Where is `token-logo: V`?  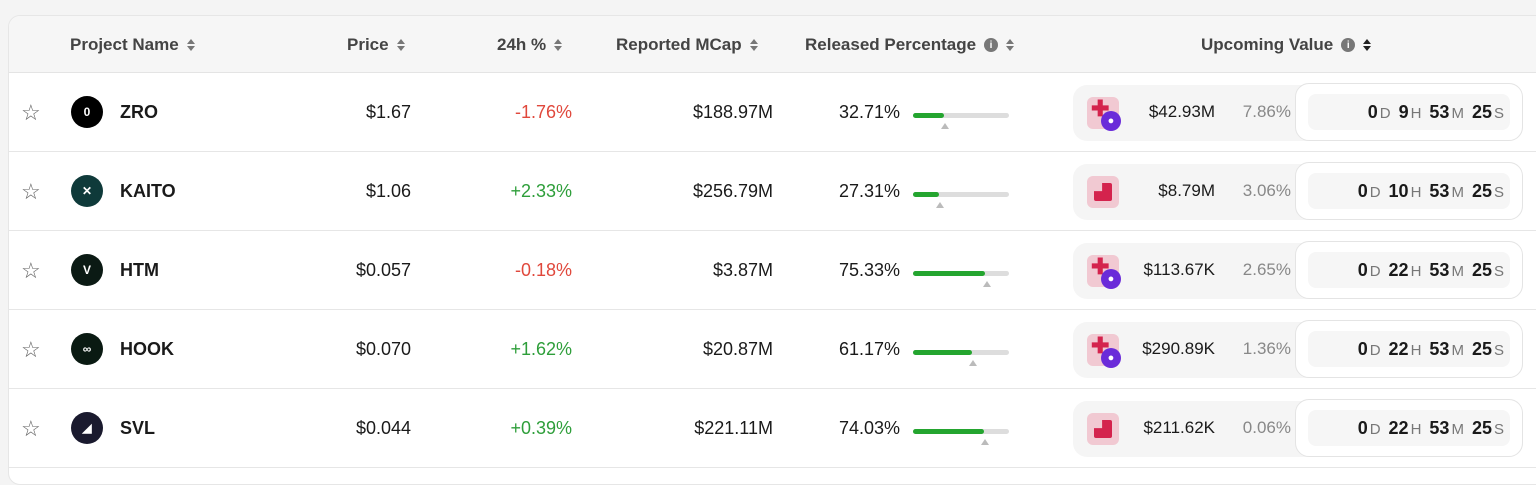
token-logo: V is located at coordinates (87, 270).